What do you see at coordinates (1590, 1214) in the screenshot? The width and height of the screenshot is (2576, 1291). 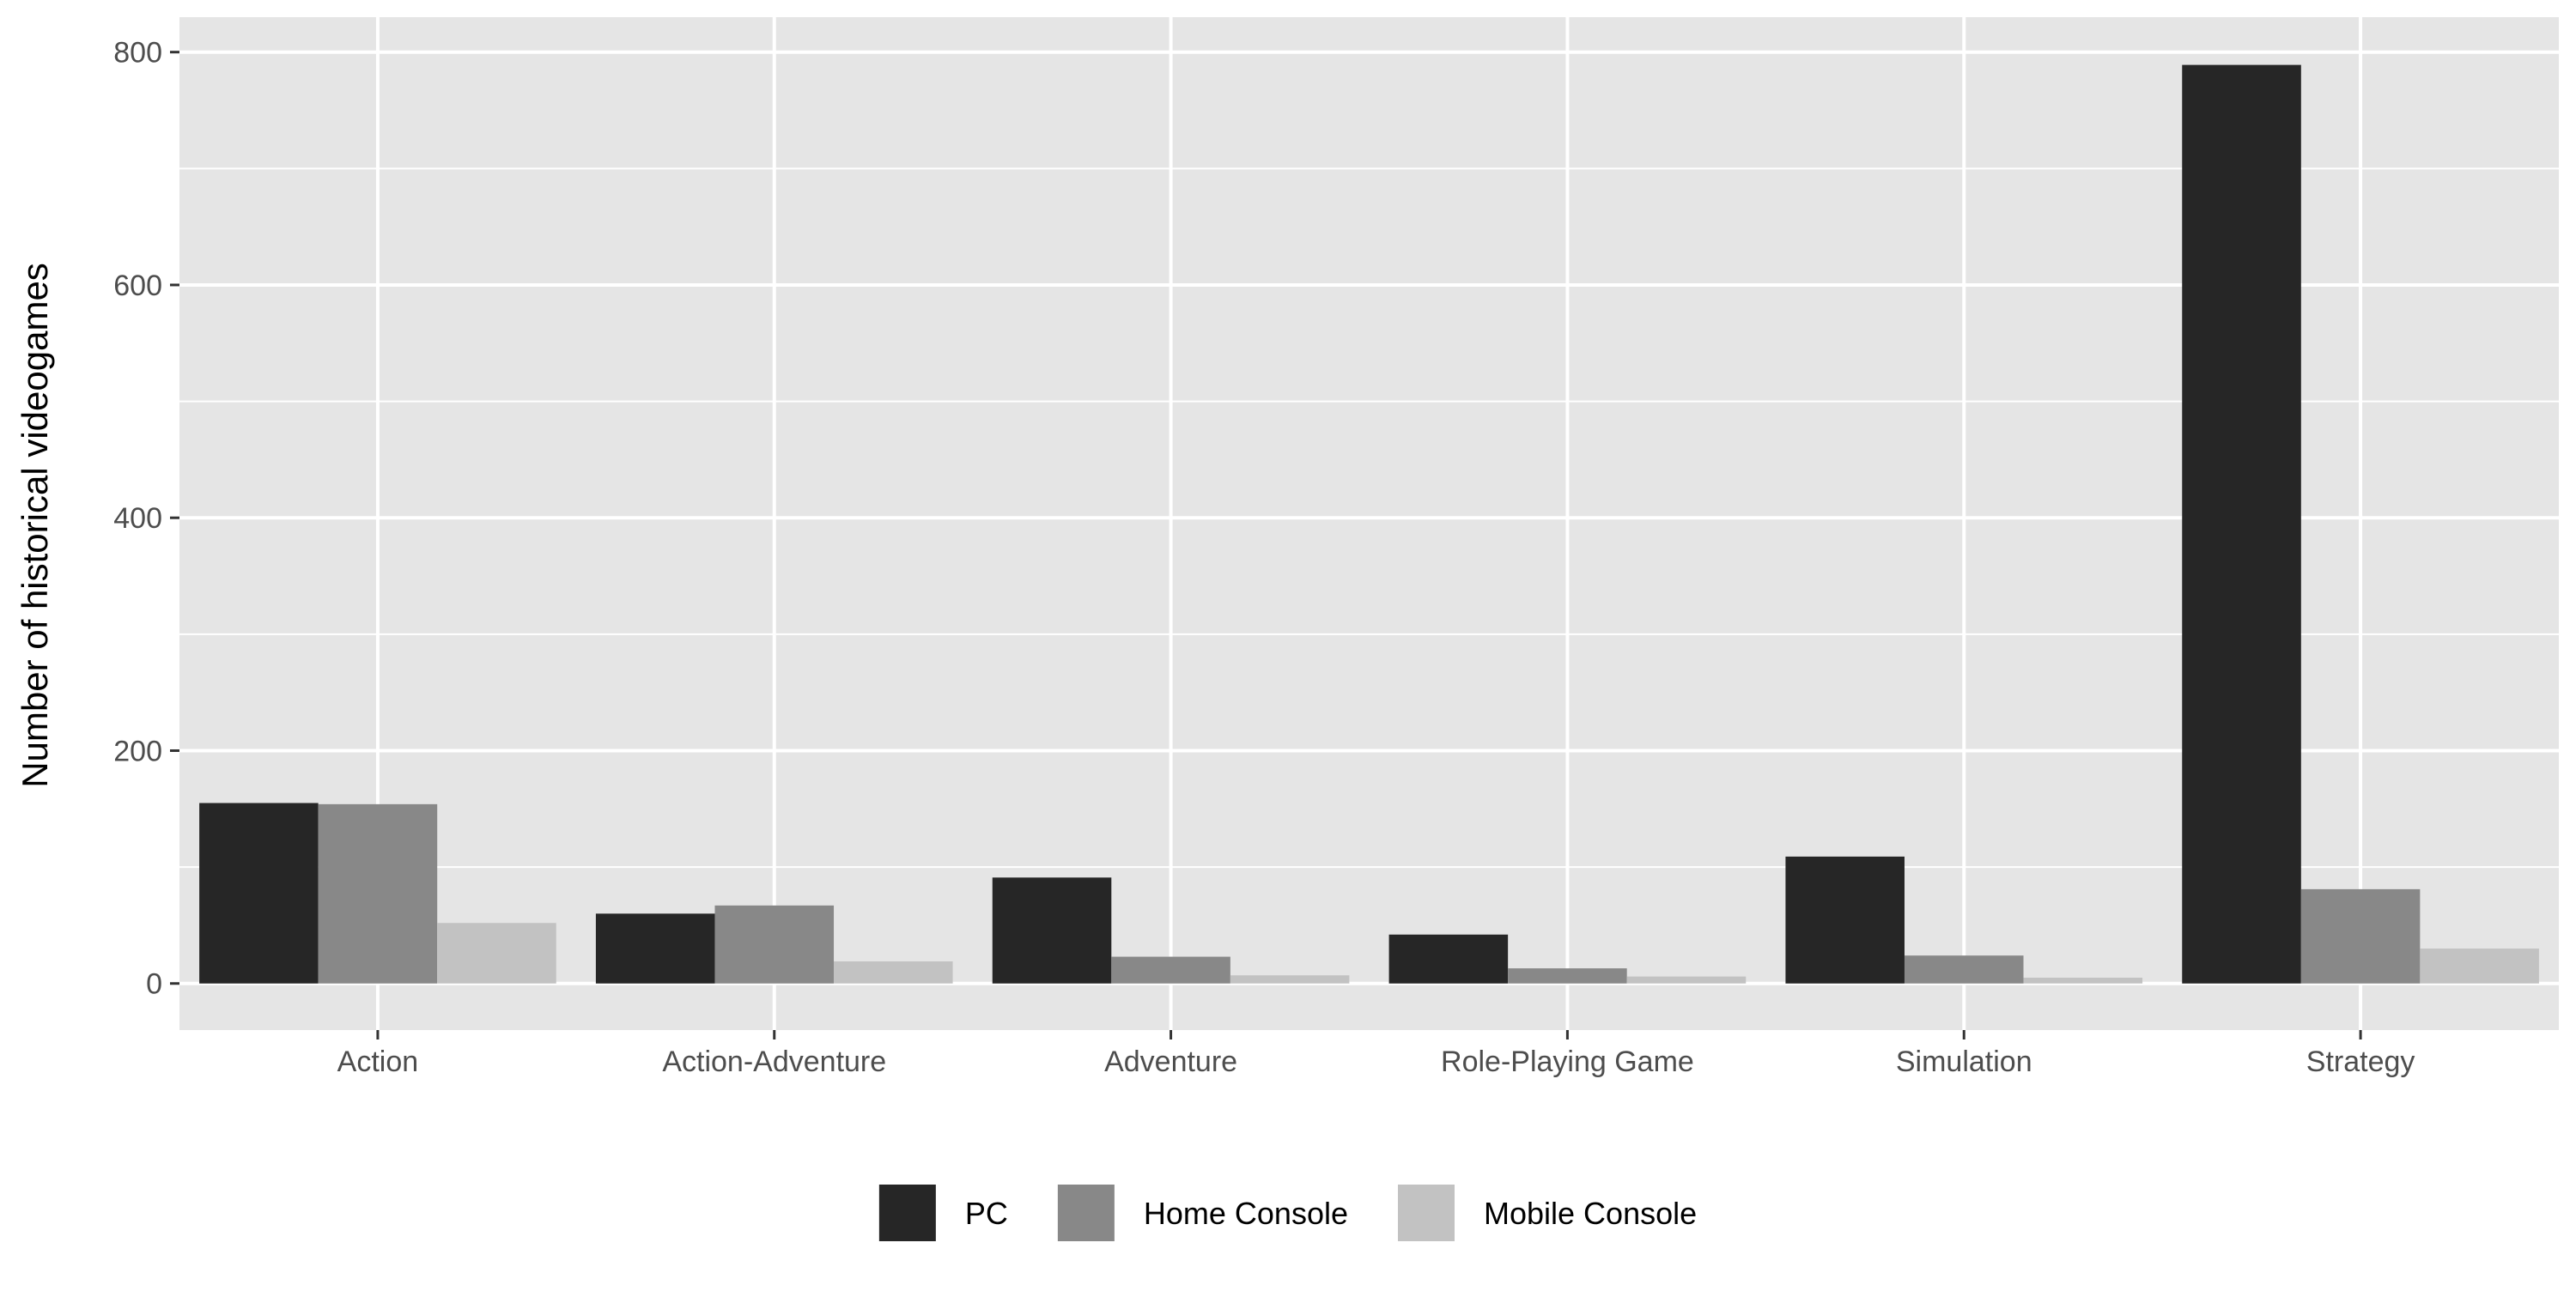 I see `legend-label: Mobile Console` at bounding box center [1590, 1214].